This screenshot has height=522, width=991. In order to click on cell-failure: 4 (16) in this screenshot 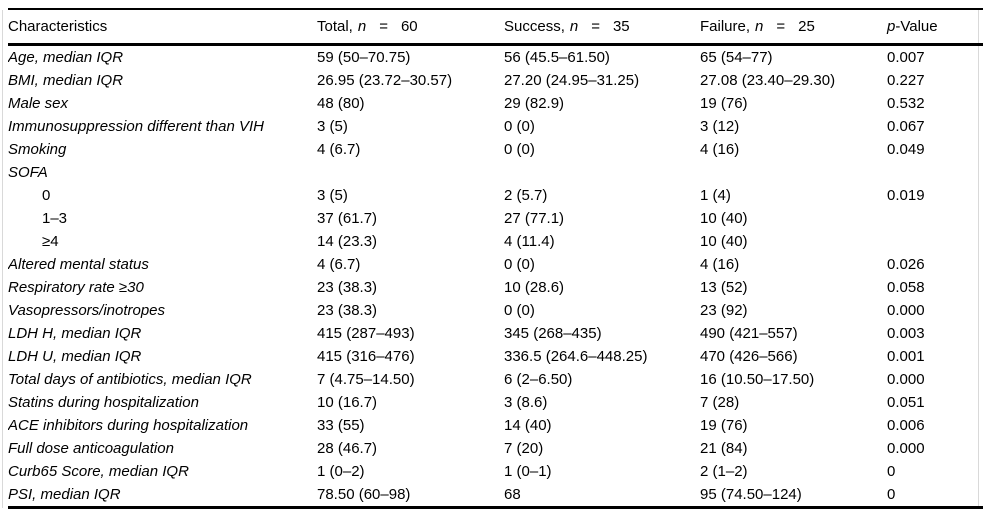, I will do `click(720, 264)`.